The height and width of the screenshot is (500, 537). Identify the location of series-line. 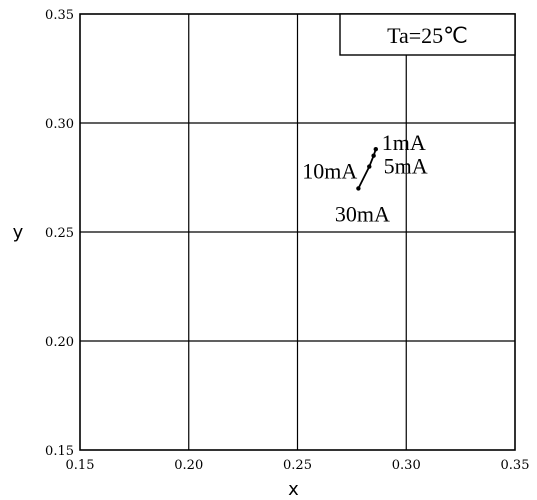
(367, 168).